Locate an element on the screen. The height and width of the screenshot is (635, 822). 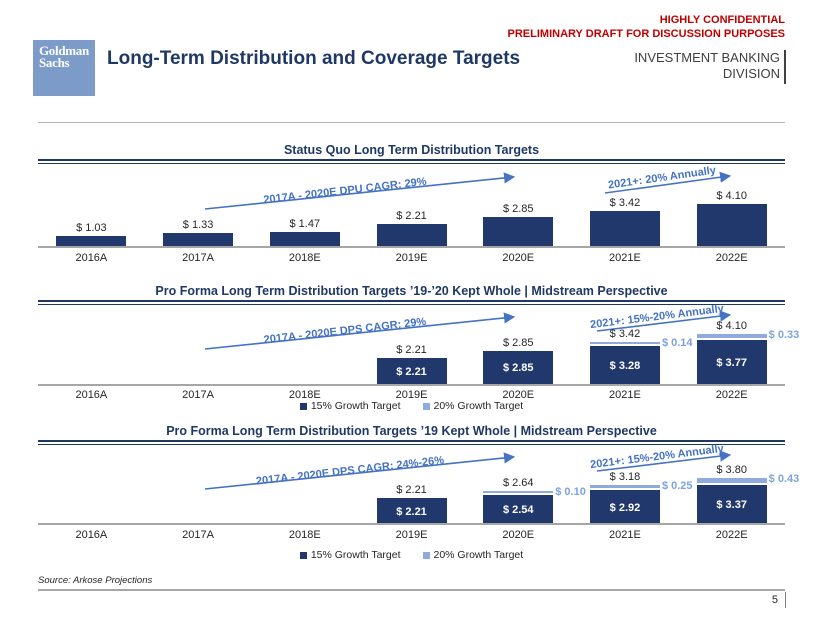
bar-15pct-2022E: $ 3.77 is located at coordinates (731, 362).